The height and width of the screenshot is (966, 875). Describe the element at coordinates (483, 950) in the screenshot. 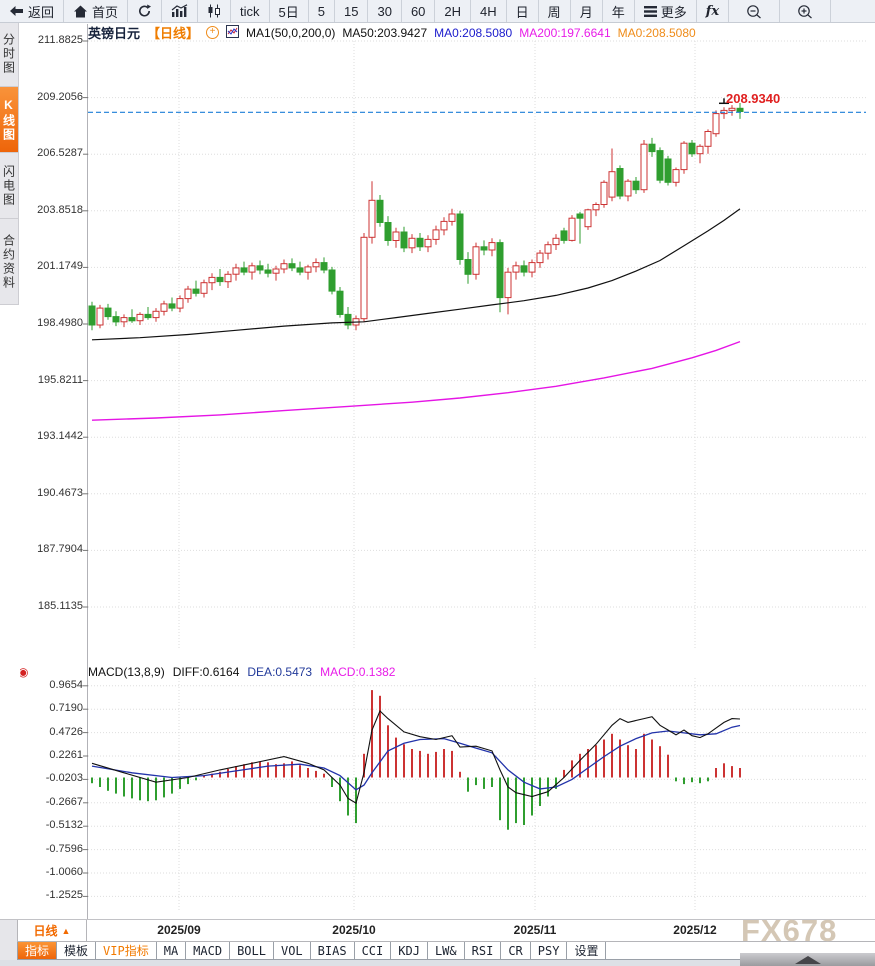

I see `tab-rsi: RSI` at that location.